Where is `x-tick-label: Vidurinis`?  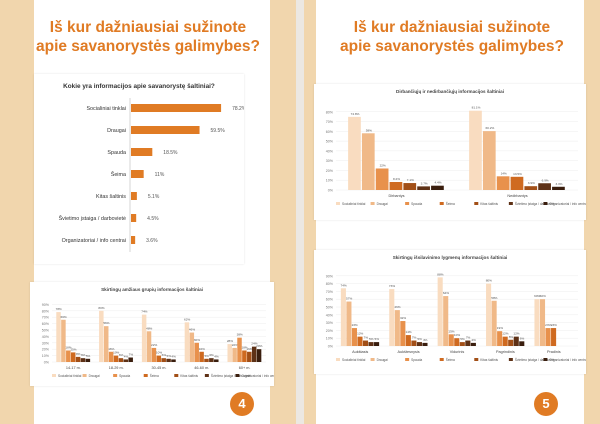
x-tick-label: Vidurinis is located at coordinates (457, 352).